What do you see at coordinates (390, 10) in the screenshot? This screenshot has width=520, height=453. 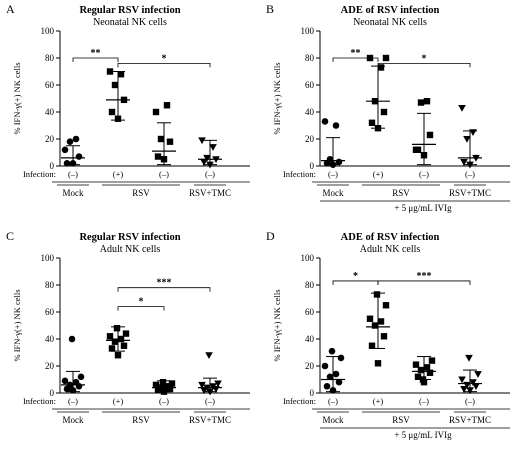 I see `panel-title: ADE of RSV infection` at bounding box center [390, 10].